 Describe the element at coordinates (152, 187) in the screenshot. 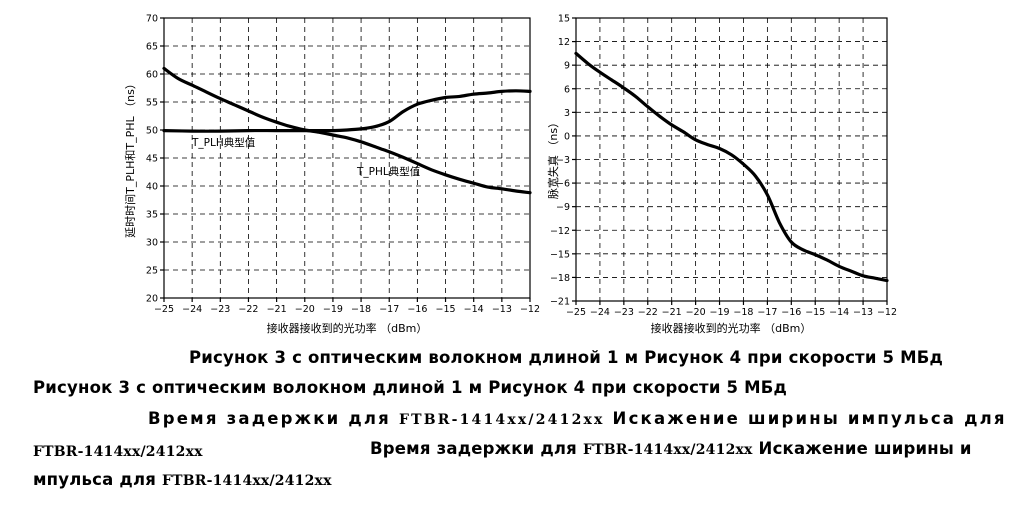

I see `y-tick-label: 40` at that location.